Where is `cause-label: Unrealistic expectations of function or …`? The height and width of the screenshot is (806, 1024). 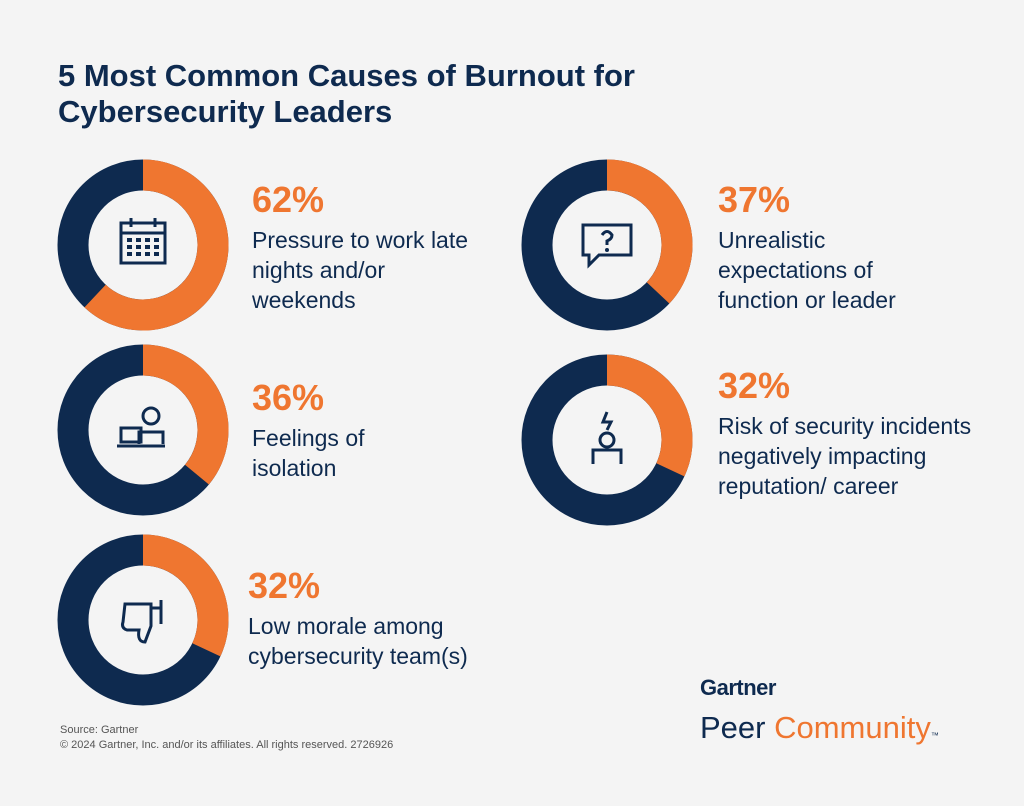
cause-label: Unrealistic expectations of function or … is located at coordinates (807, 270).